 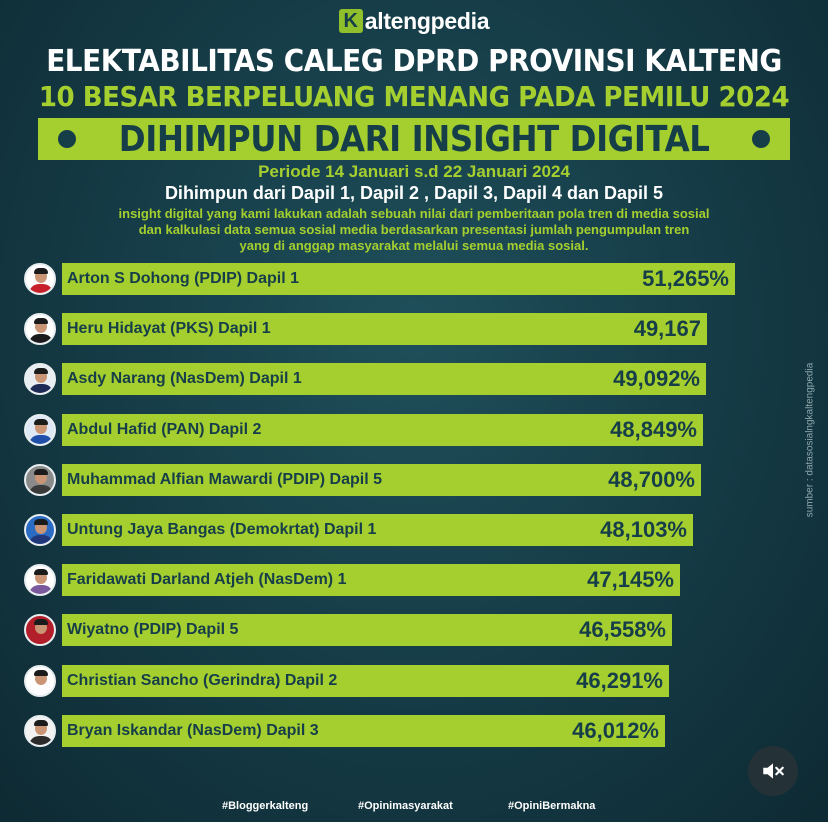 What do you see at coordinates (761, 139) in the screenshot?
I see `banner-dot-right-icon` at bounding box center [761, 139].